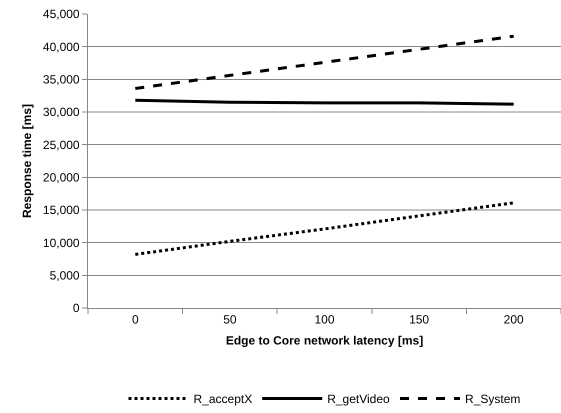 Image resolution: width=561 pixels, height=413 pixels. What do you see at coordinates (61, 210) in the screenshot?
I see `y-tick-label: 15,000` at bounding box center [61, 210].